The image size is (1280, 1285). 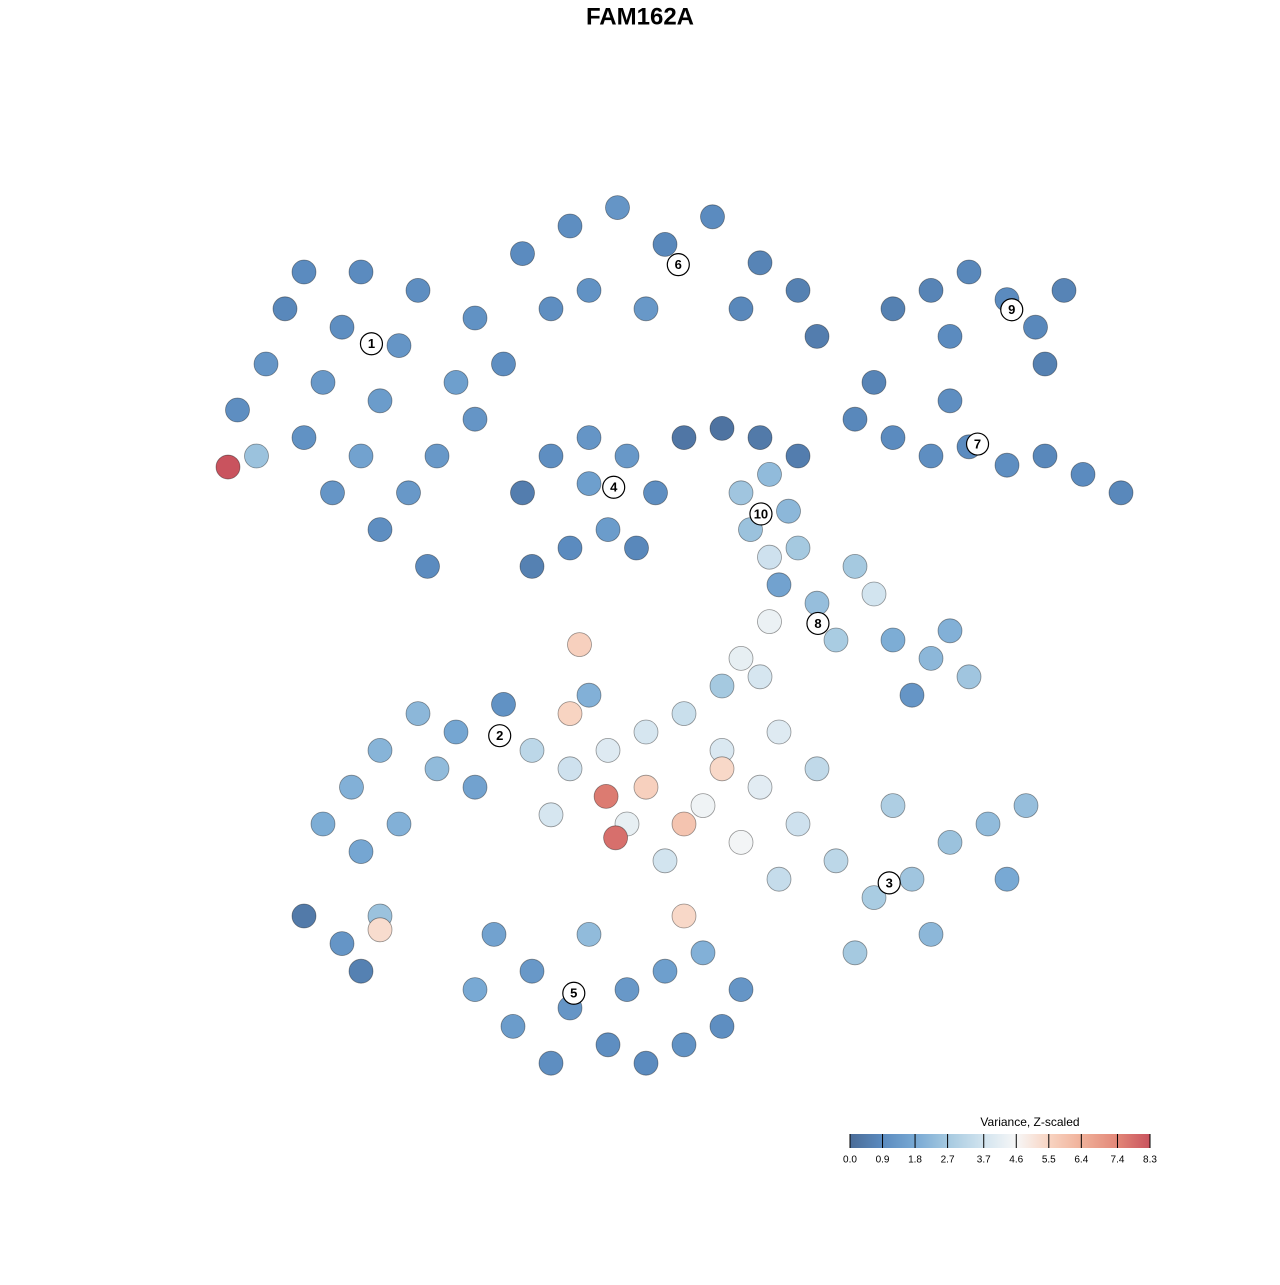 What do you see at coordinates (1000, 1141) in the screenshot?
I see `colorbar` at bounding box center [1000, 1141].